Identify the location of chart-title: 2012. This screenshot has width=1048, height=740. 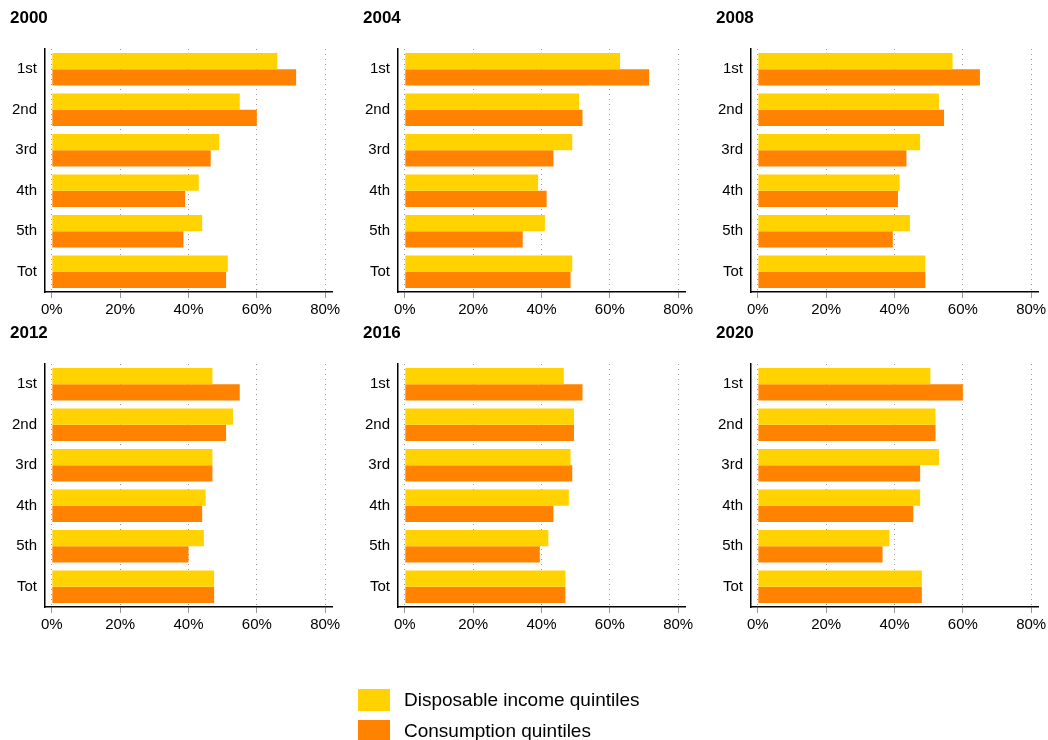
(29, 333).